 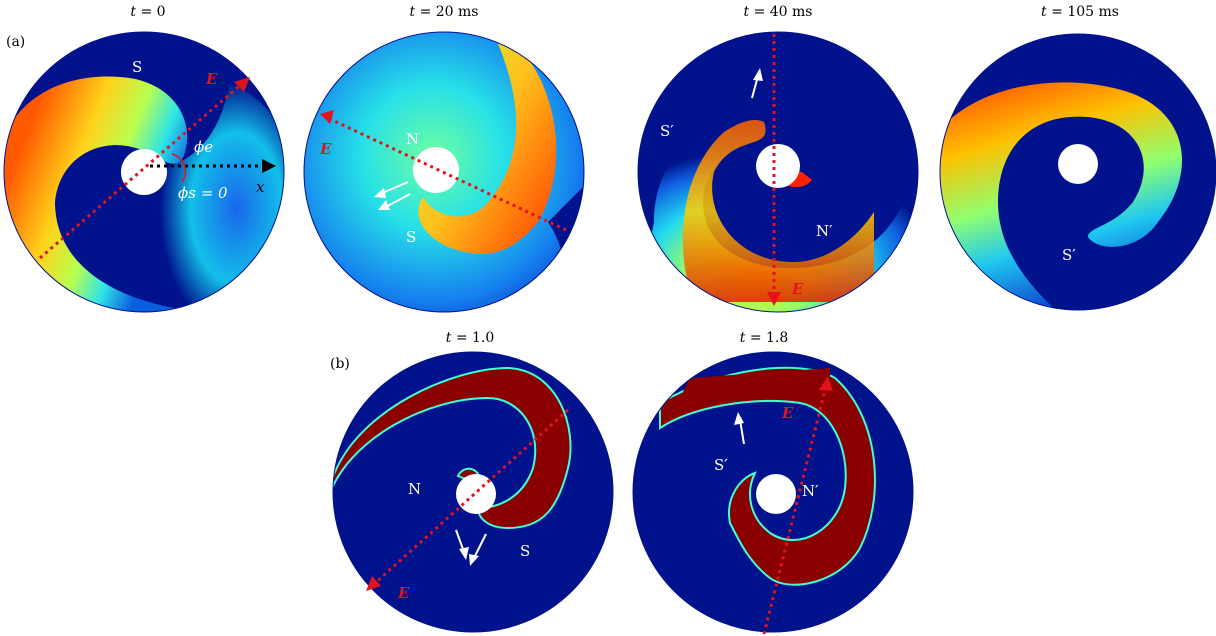 I want to click on panel-a4-title: t = 105 ms, so click(x=1080, y=12).